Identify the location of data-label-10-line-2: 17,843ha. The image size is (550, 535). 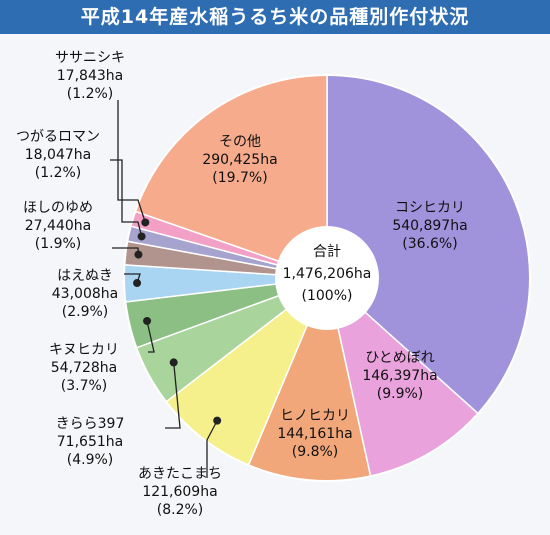
(90, 76).